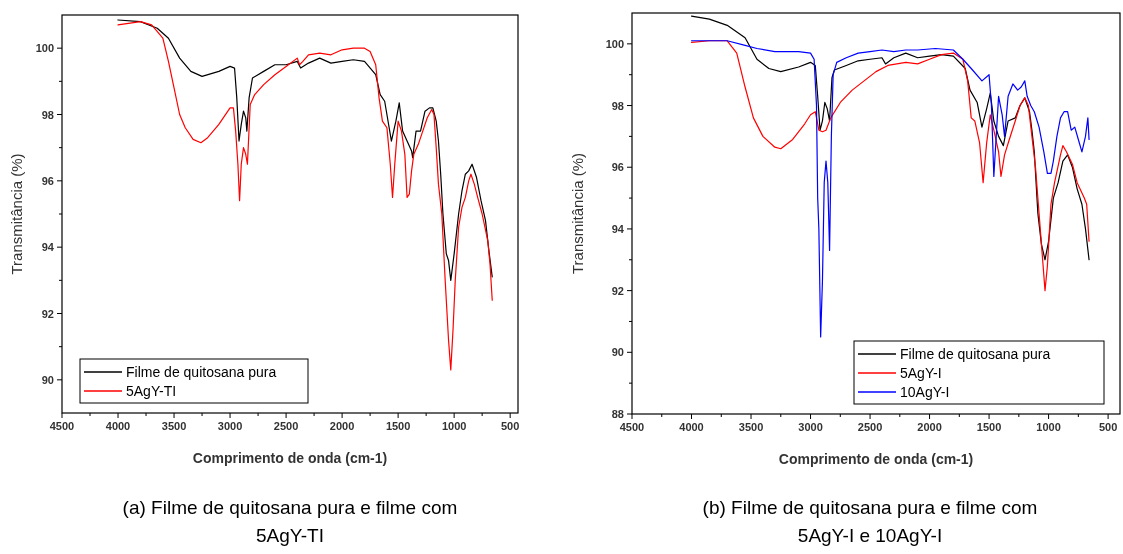 This screenshot has height=554, width=1123. Describe the element at coordinates (617, 414) in the screenshot. I see `y-tick-label: 88` at that location.